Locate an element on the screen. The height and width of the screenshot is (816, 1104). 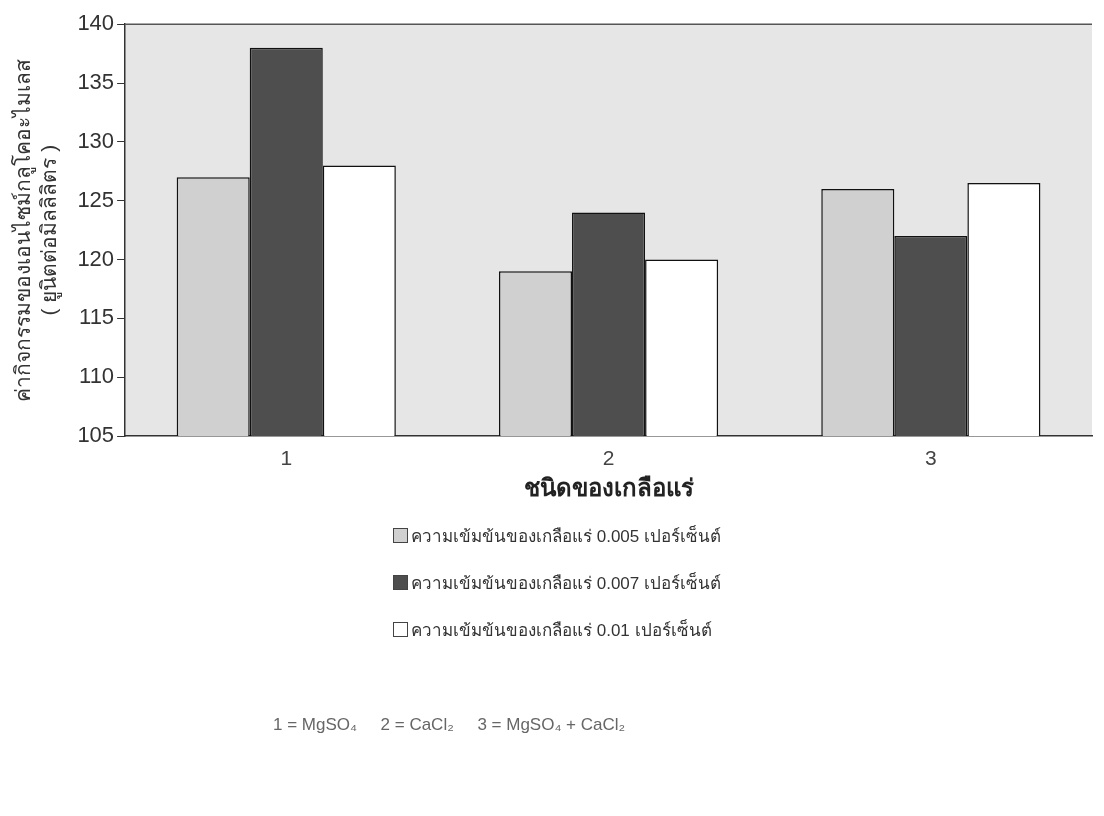
legend-label: ความเข้มข้นของเกลือแร่ 0.007 เปอร์เซ็นต์ is located at coordinates (566, 583).